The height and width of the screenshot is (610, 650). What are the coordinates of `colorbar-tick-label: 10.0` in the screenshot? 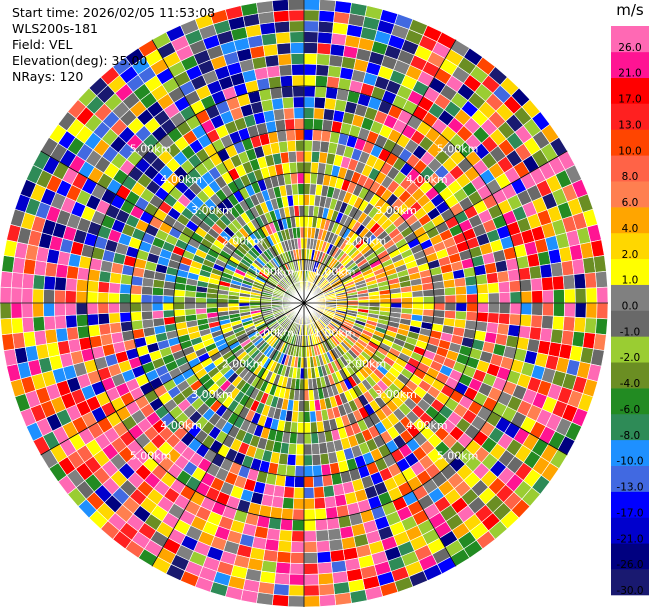 It's located at (629, 151).